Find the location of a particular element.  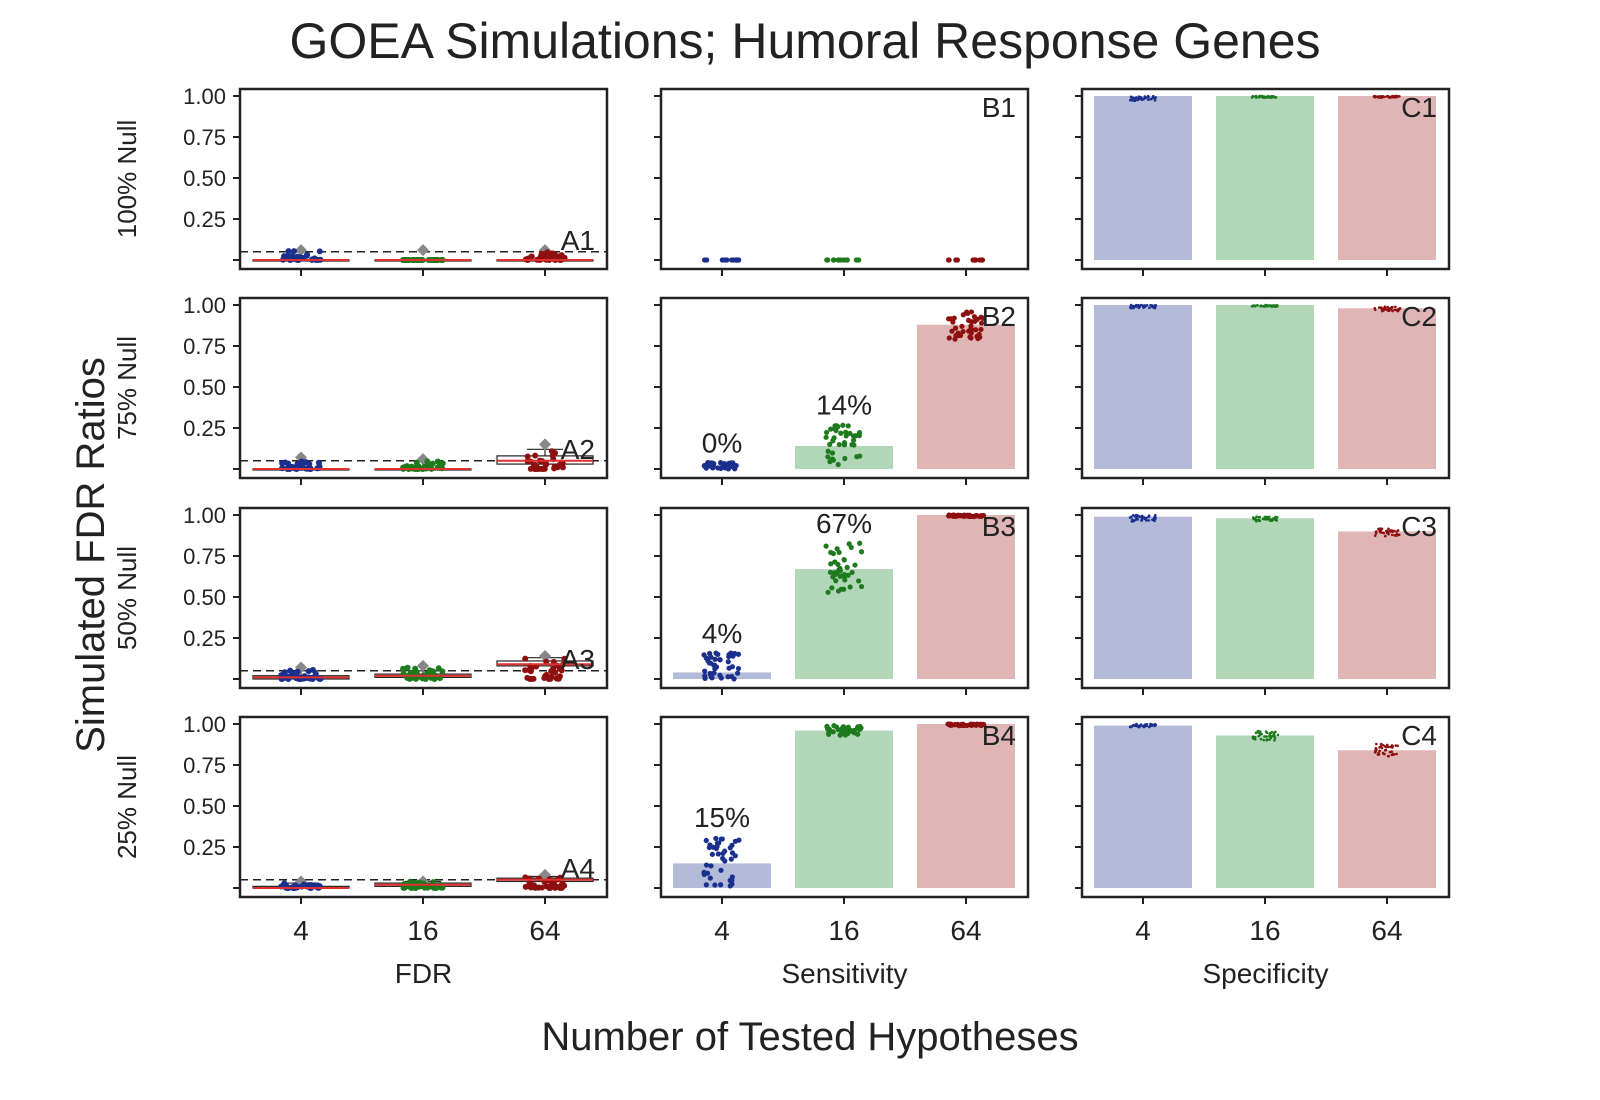

row-label-1: 75% Null is located at coordinates (127, 388).